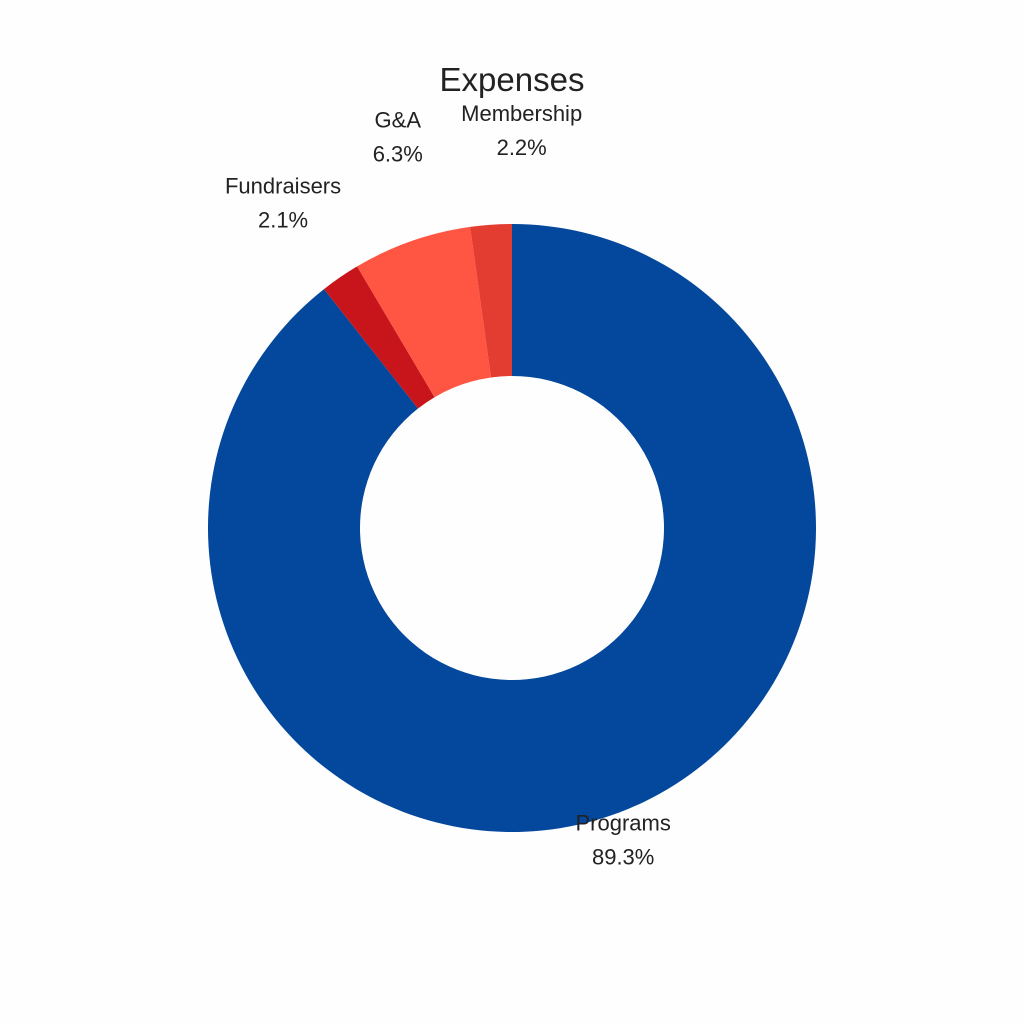  I want to click on slice-name-programs: Programs, so click(622, 823).